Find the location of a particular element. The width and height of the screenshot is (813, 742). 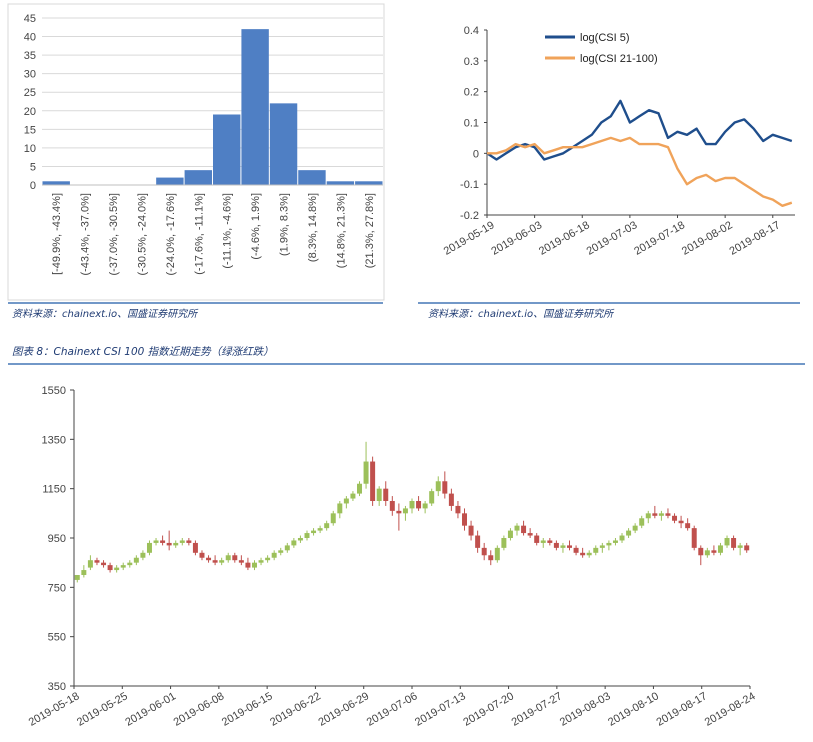

candle-x-tick: 2019-06-01 is located at coordinates (150, 709).